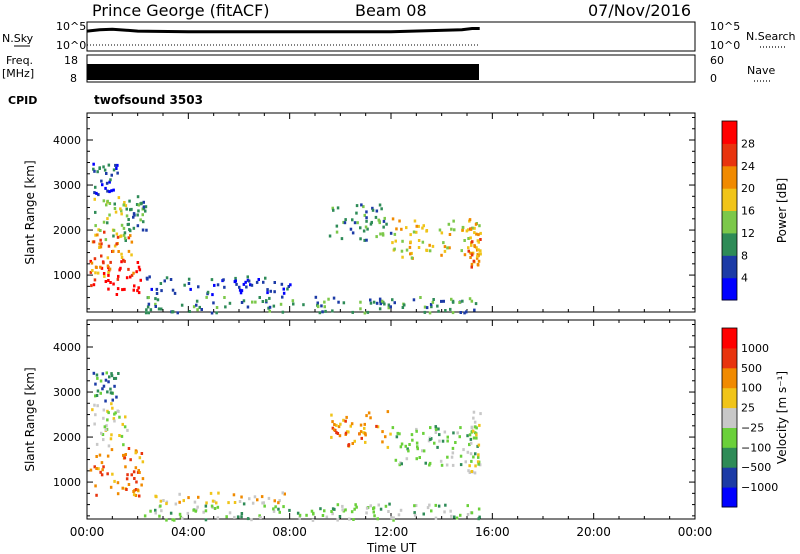 The height and width of the screenshot is (554, 800). Describe the element at coordinates (756, 447) in the screenshot. I see `velocity-colorbar-tick: −100` at that location.